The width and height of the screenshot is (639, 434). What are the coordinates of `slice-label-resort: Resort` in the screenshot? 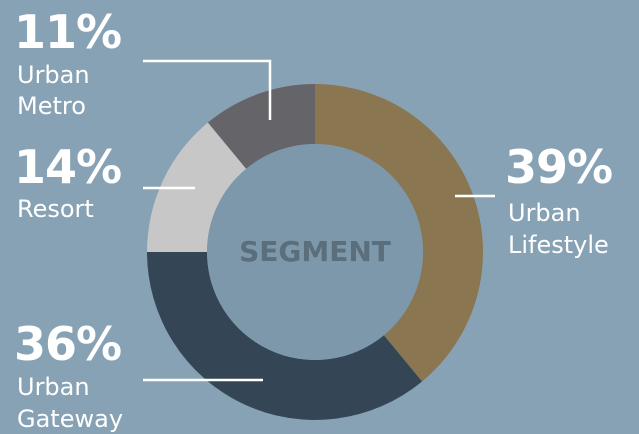 It's located at (55, 209).